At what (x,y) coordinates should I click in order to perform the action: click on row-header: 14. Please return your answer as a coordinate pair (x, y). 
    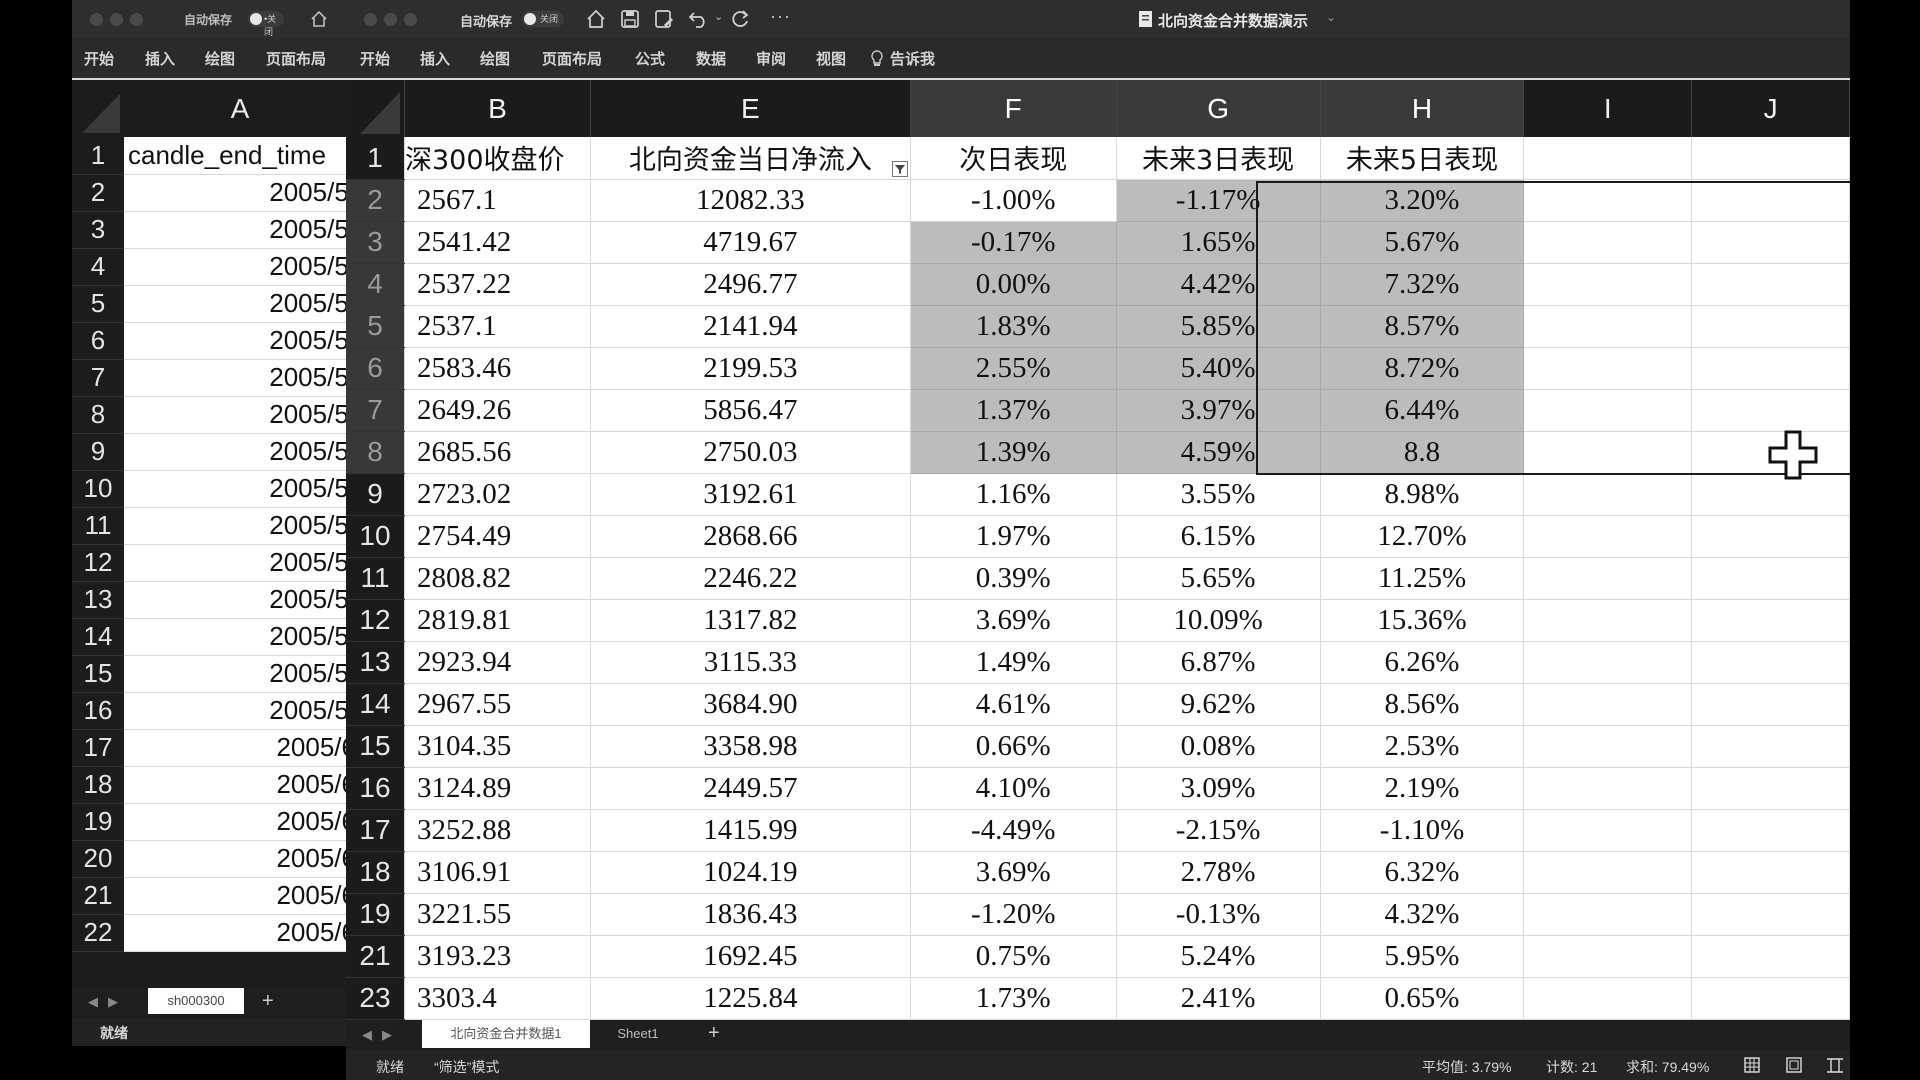
    Looking at the image, I should click on (375, 704).